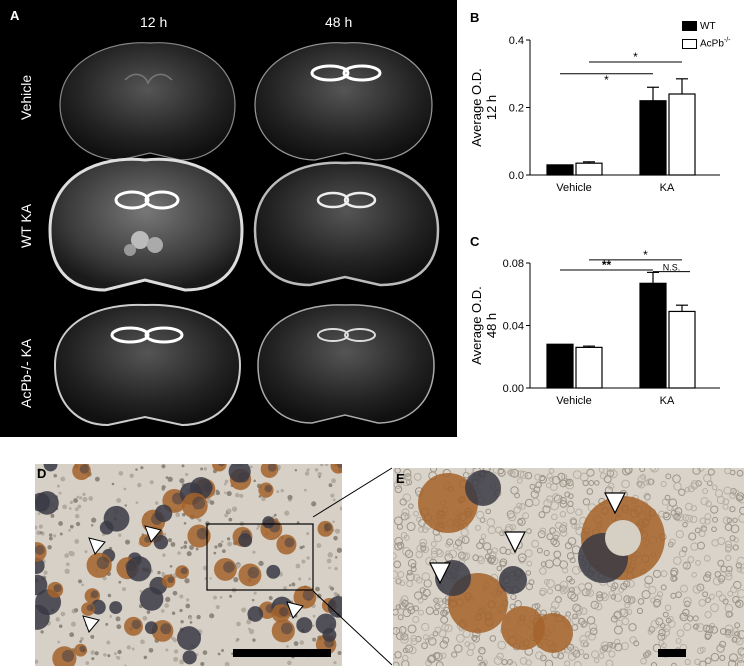  I want to click on legend-wt-label: WT, so click(708, 26).